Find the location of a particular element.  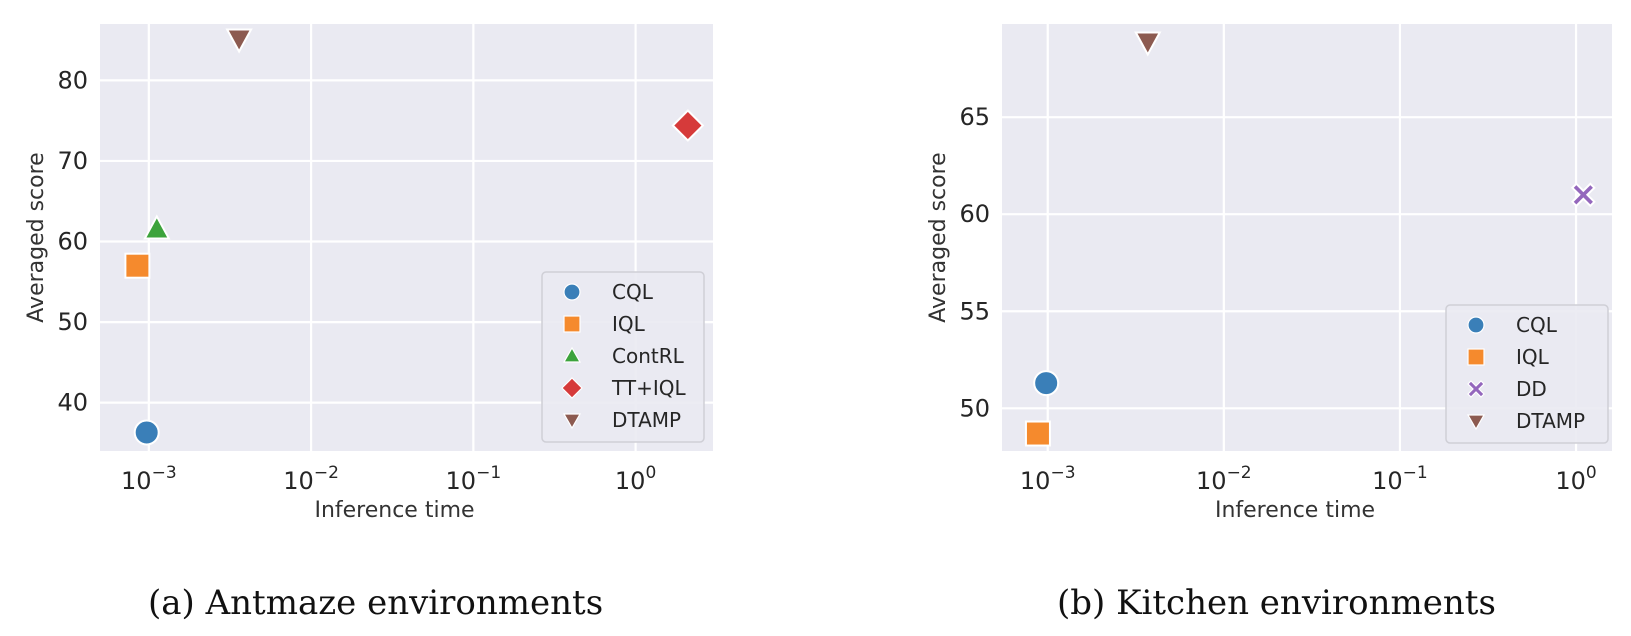

caption-kitchen: (b) Kitchen environments is located at coordinates (1276, 603).